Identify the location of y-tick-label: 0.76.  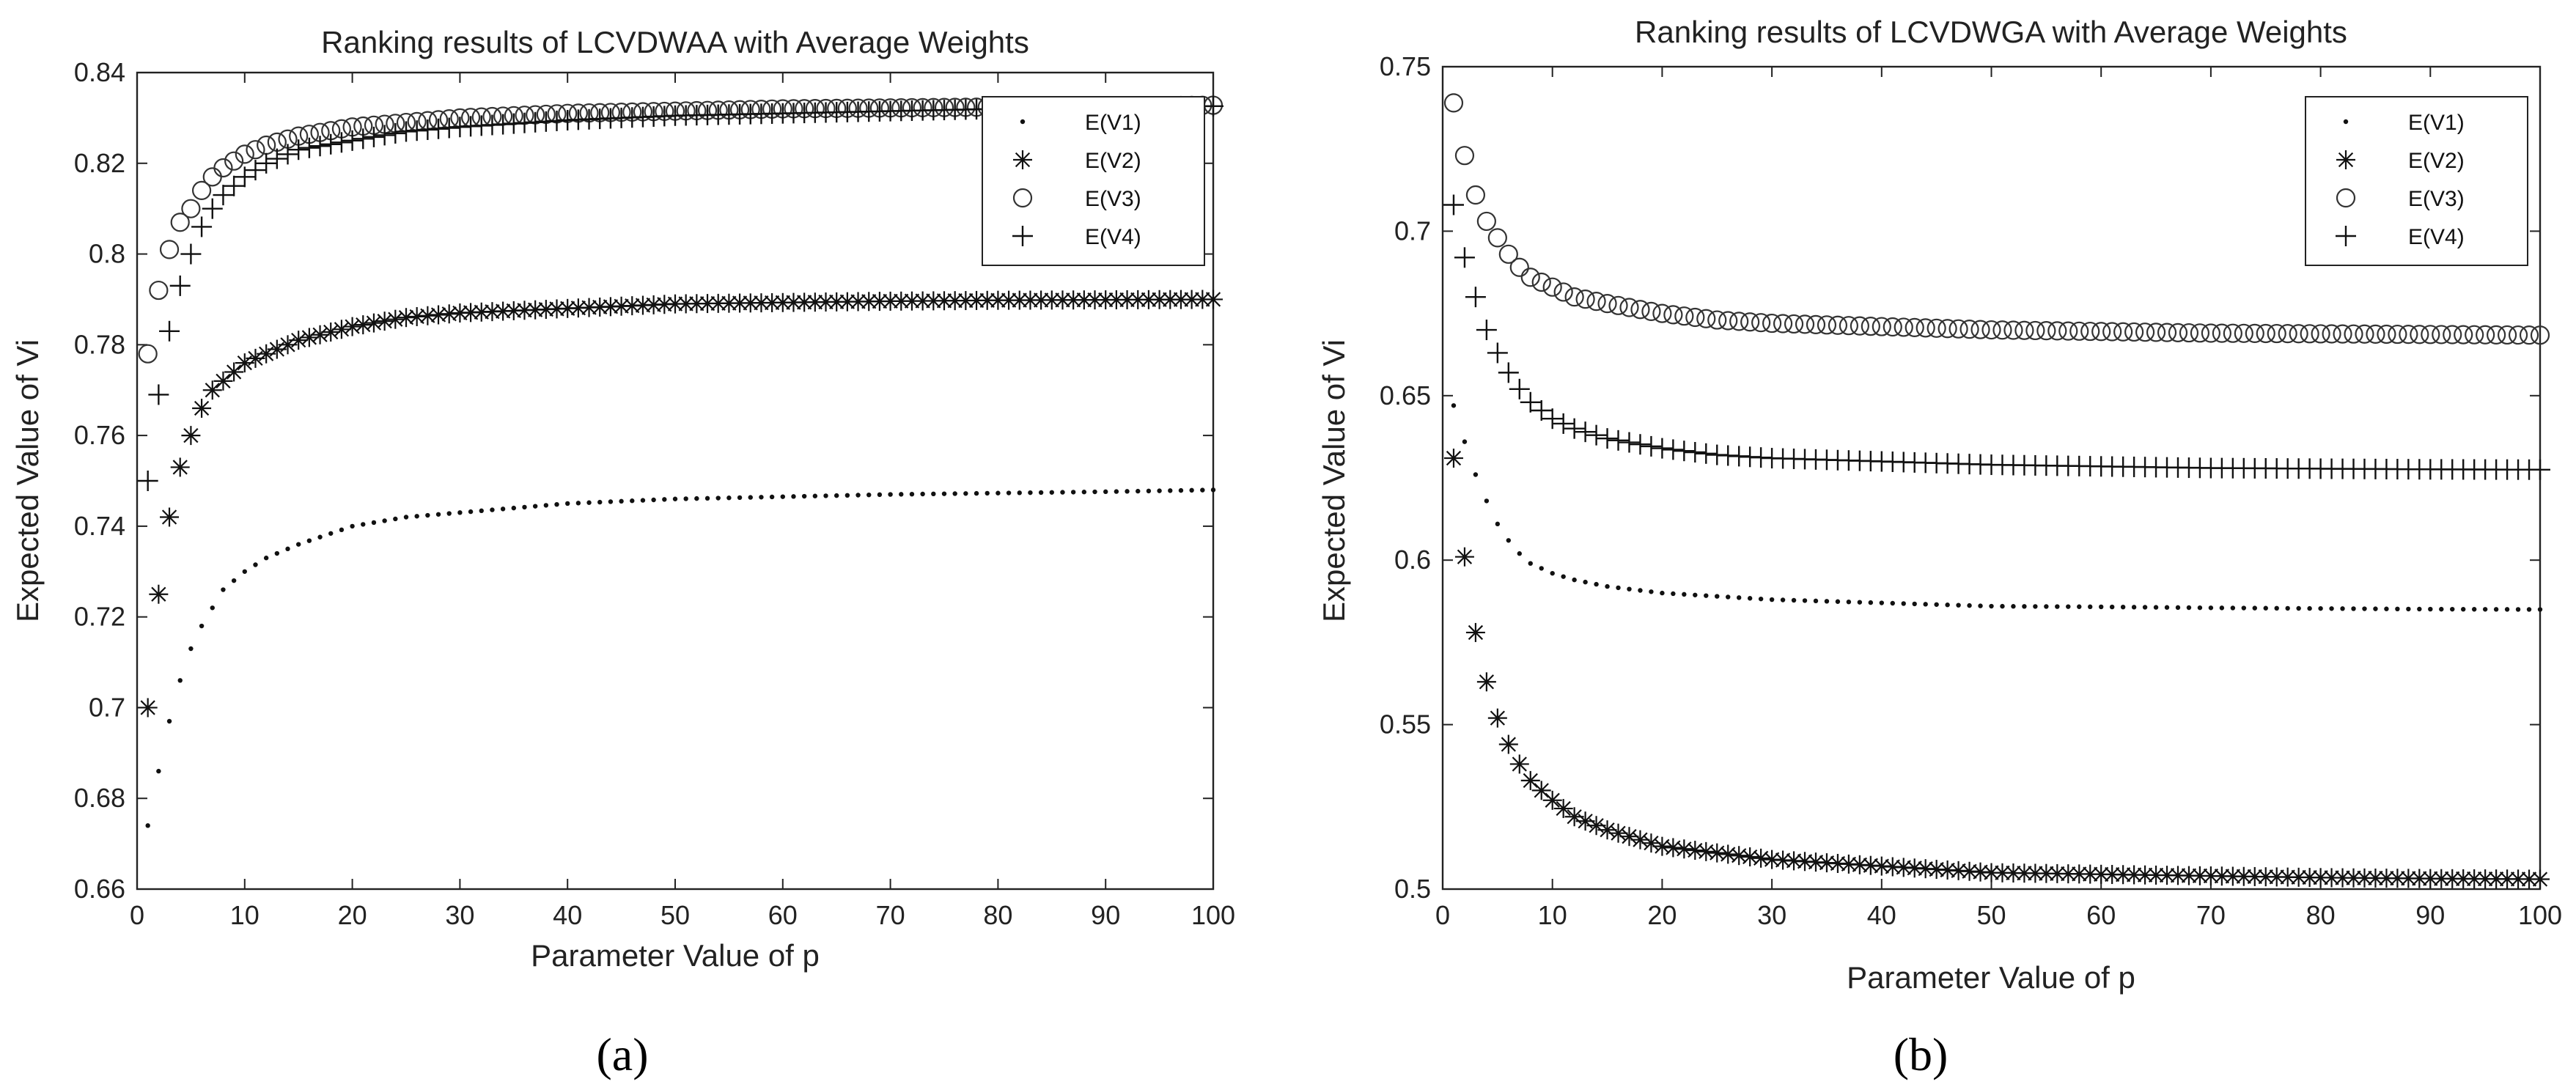
(99, 435).